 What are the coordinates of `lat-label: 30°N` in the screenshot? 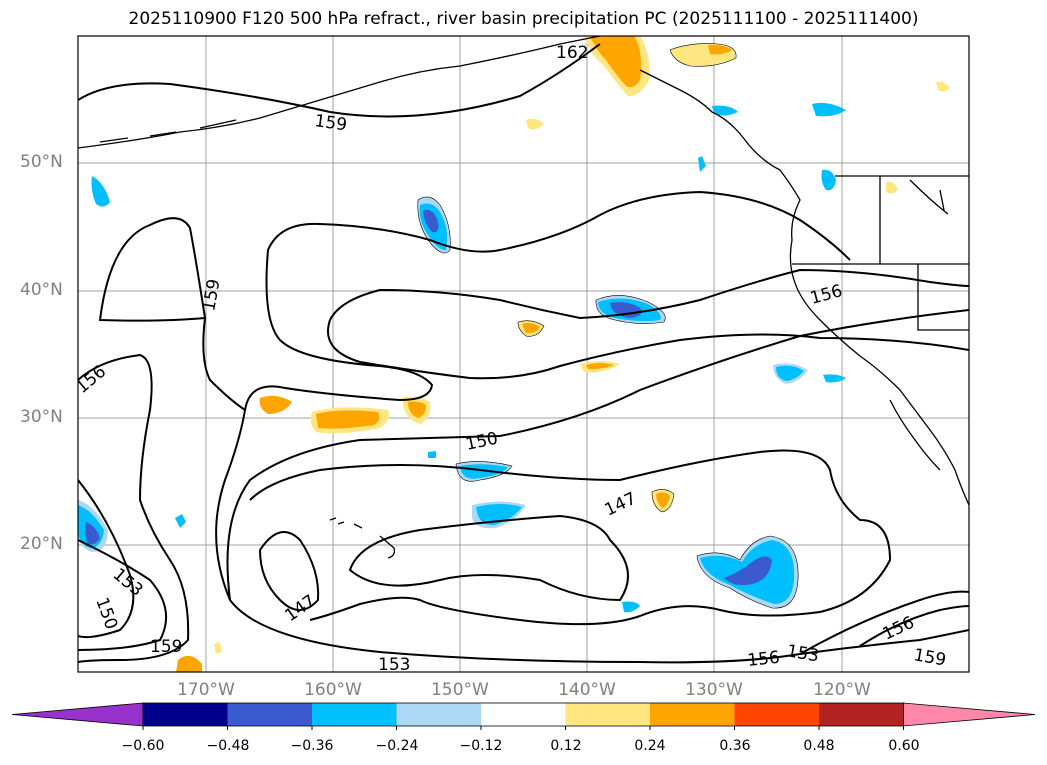 It's located at (41, 417).